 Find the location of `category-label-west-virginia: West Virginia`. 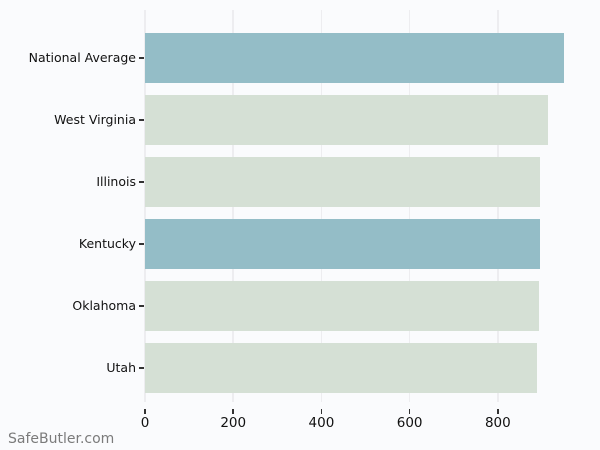

category-label-west-virginia: West Virginia is located at coordinates (95, 119).